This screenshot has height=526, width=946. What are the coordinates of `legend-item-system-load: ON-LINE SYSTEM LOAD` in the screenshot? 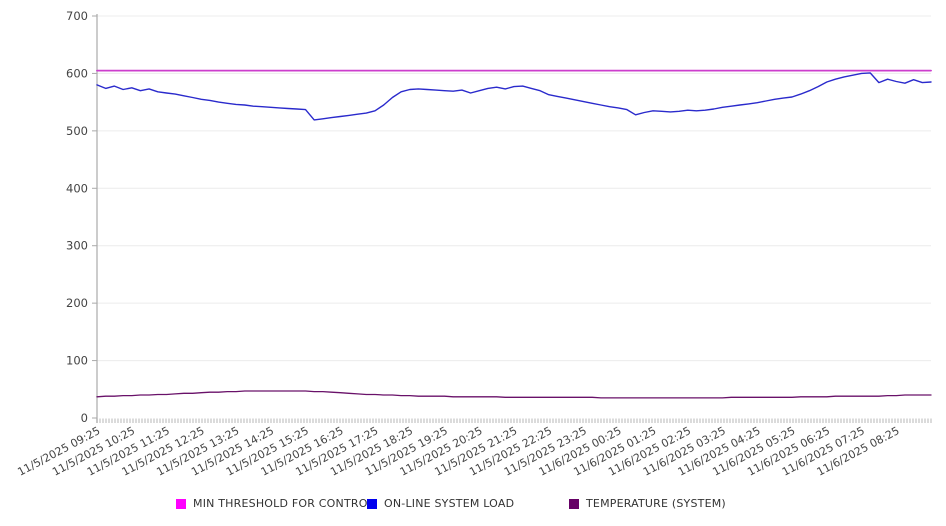 It's located at (440, 503).